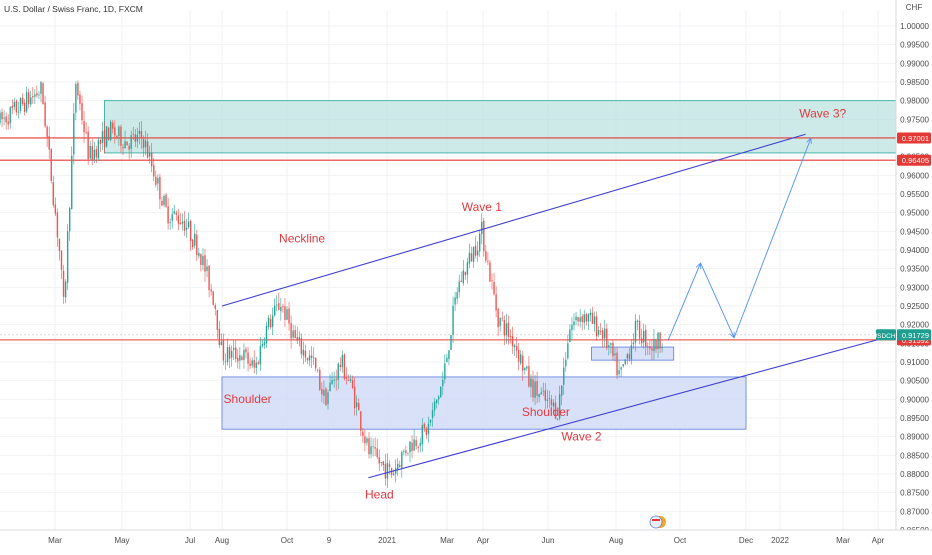  What do you see at coordinates (914, 306) in the screenshot?
I see `y-tick-label: 0.92500` at bounding box center [914, 306].